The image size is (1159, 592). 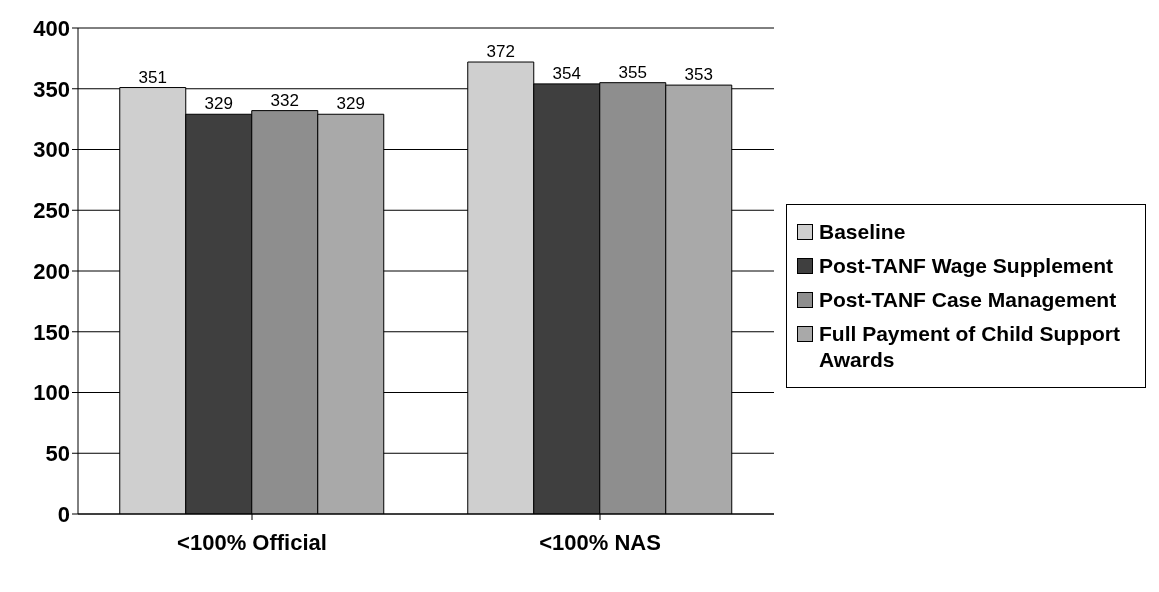 What do you see at coordinates (63, 514) in the screenshot?
I see `y-tick-label: 0` at bounding box center [63, 514].